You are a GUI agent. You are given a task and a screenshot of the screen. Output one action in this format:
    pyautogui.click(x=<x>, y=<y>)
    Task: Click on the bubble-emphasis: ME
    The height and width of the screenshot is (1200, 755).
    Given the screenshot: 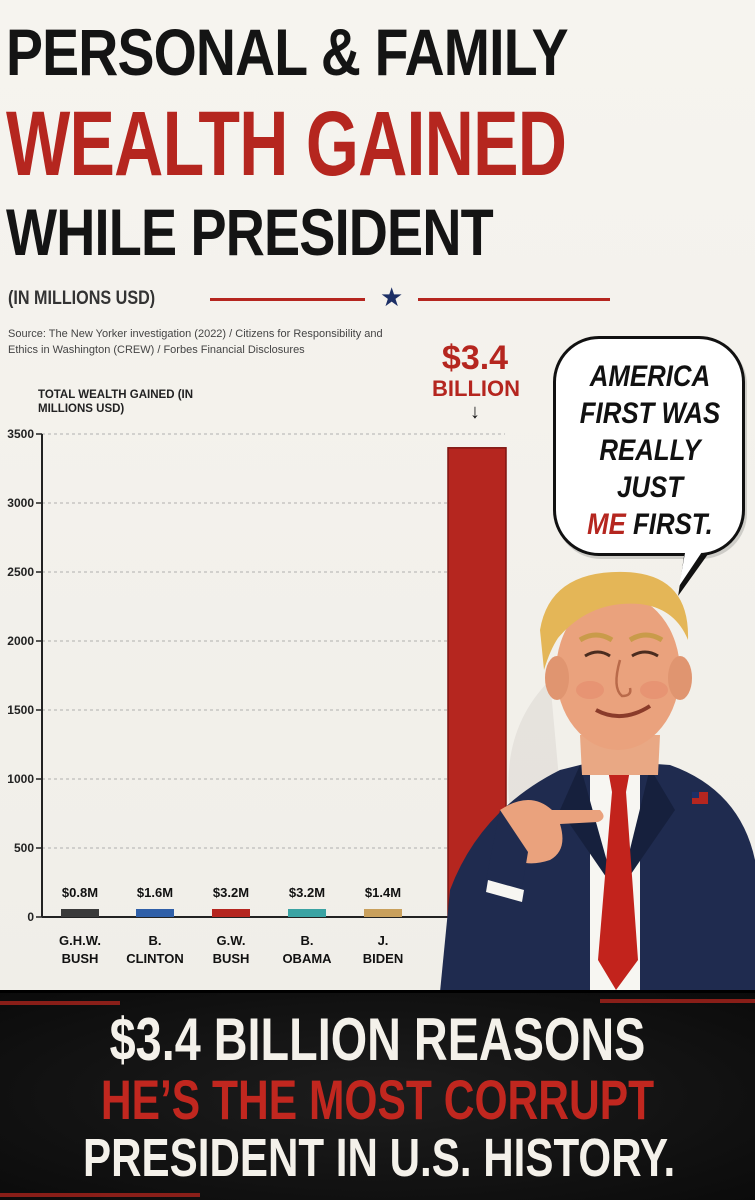 What is the action you would take?
    pyautogui.click(x=606, y=524)
    